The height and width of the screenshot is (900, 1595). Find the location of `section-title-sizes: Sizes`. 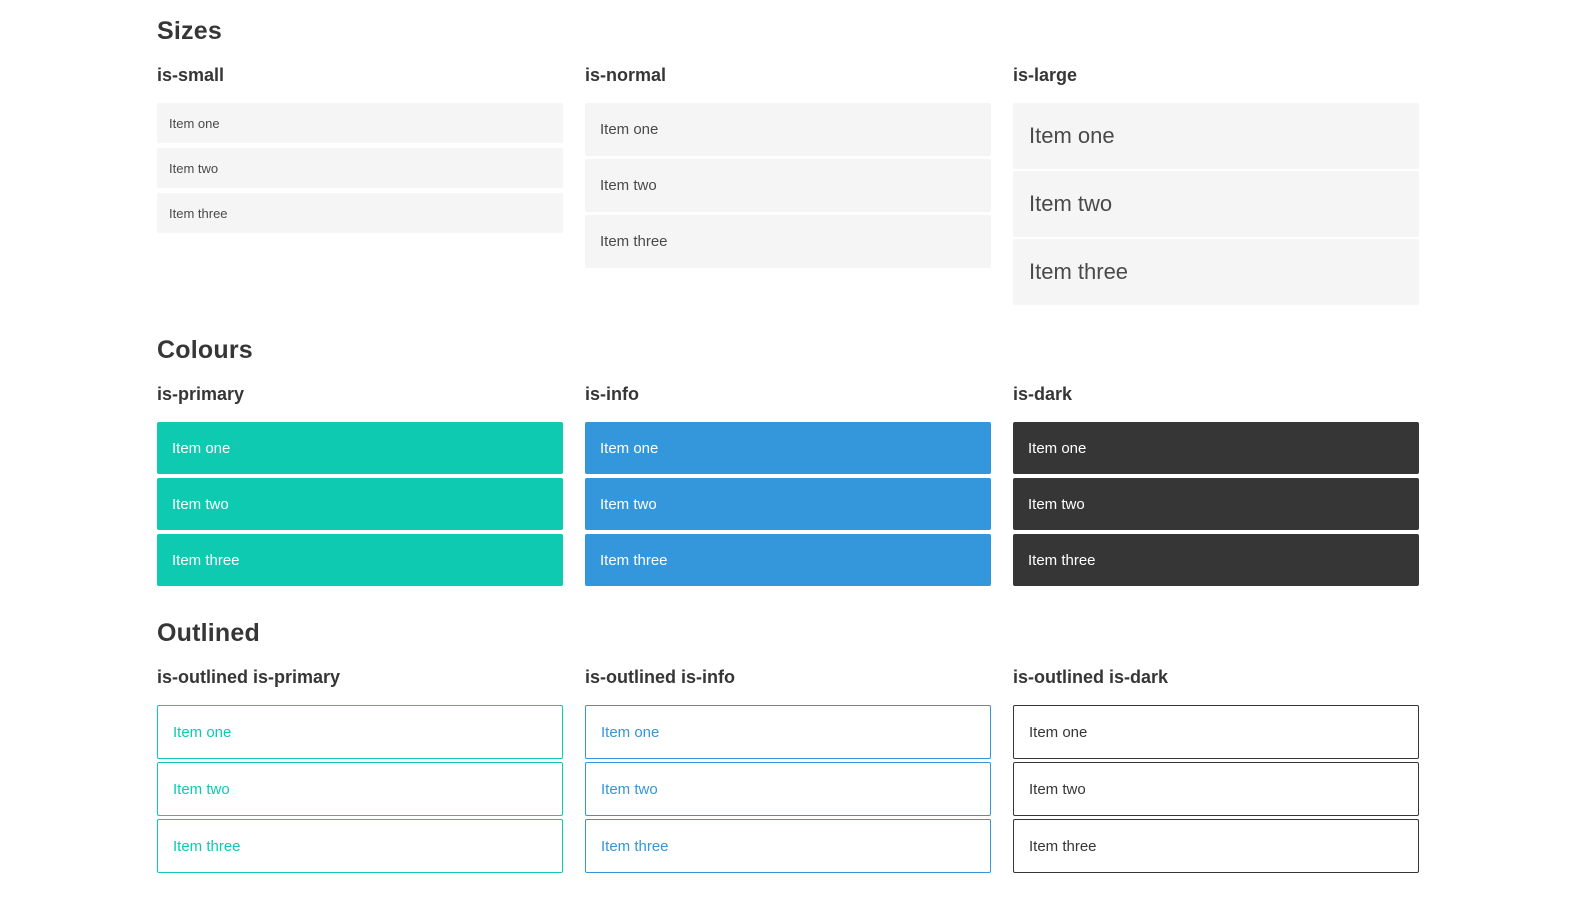

section-title-sizes: Sizes is located at coordinates (189, 31).